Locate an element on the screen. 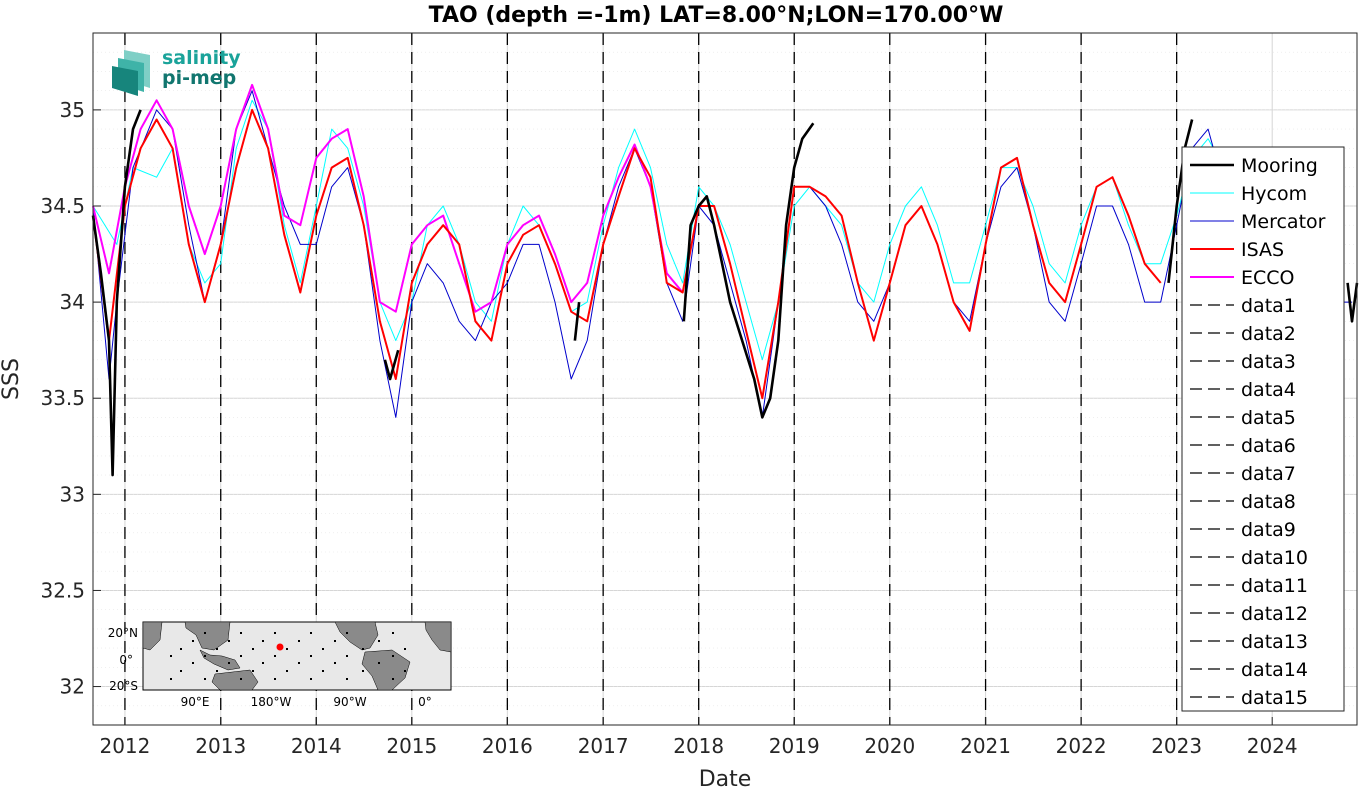  legend-label: data12 is located at coordinates (1274, 614).